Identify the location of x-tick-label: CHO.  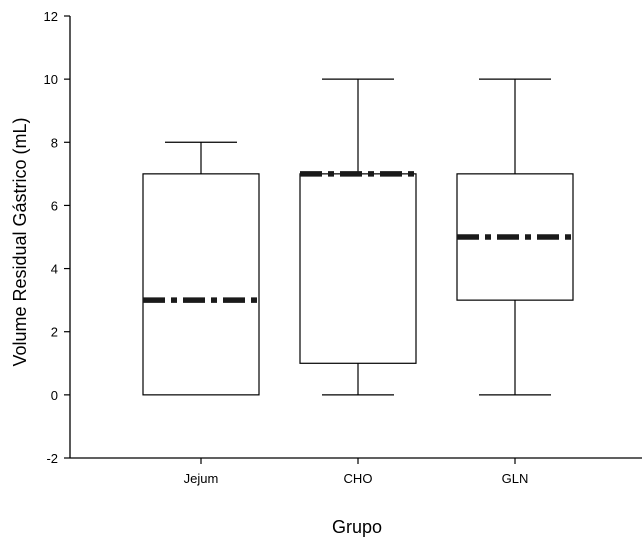
(358, 478).